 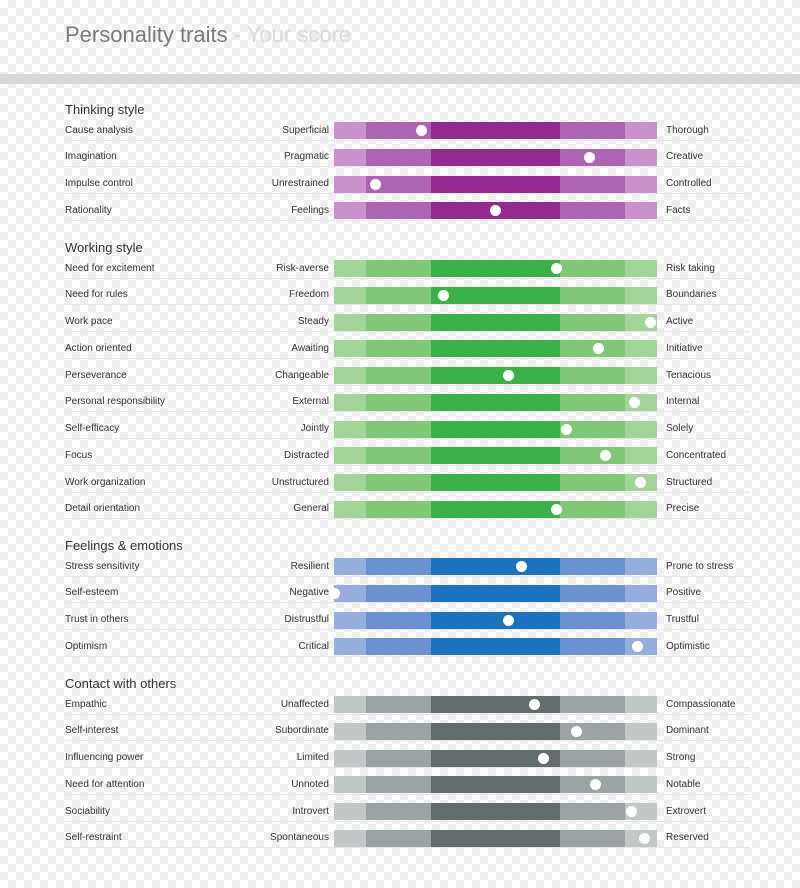 I want to click on trait-high-label: Strong, so click(x=681, y=757).